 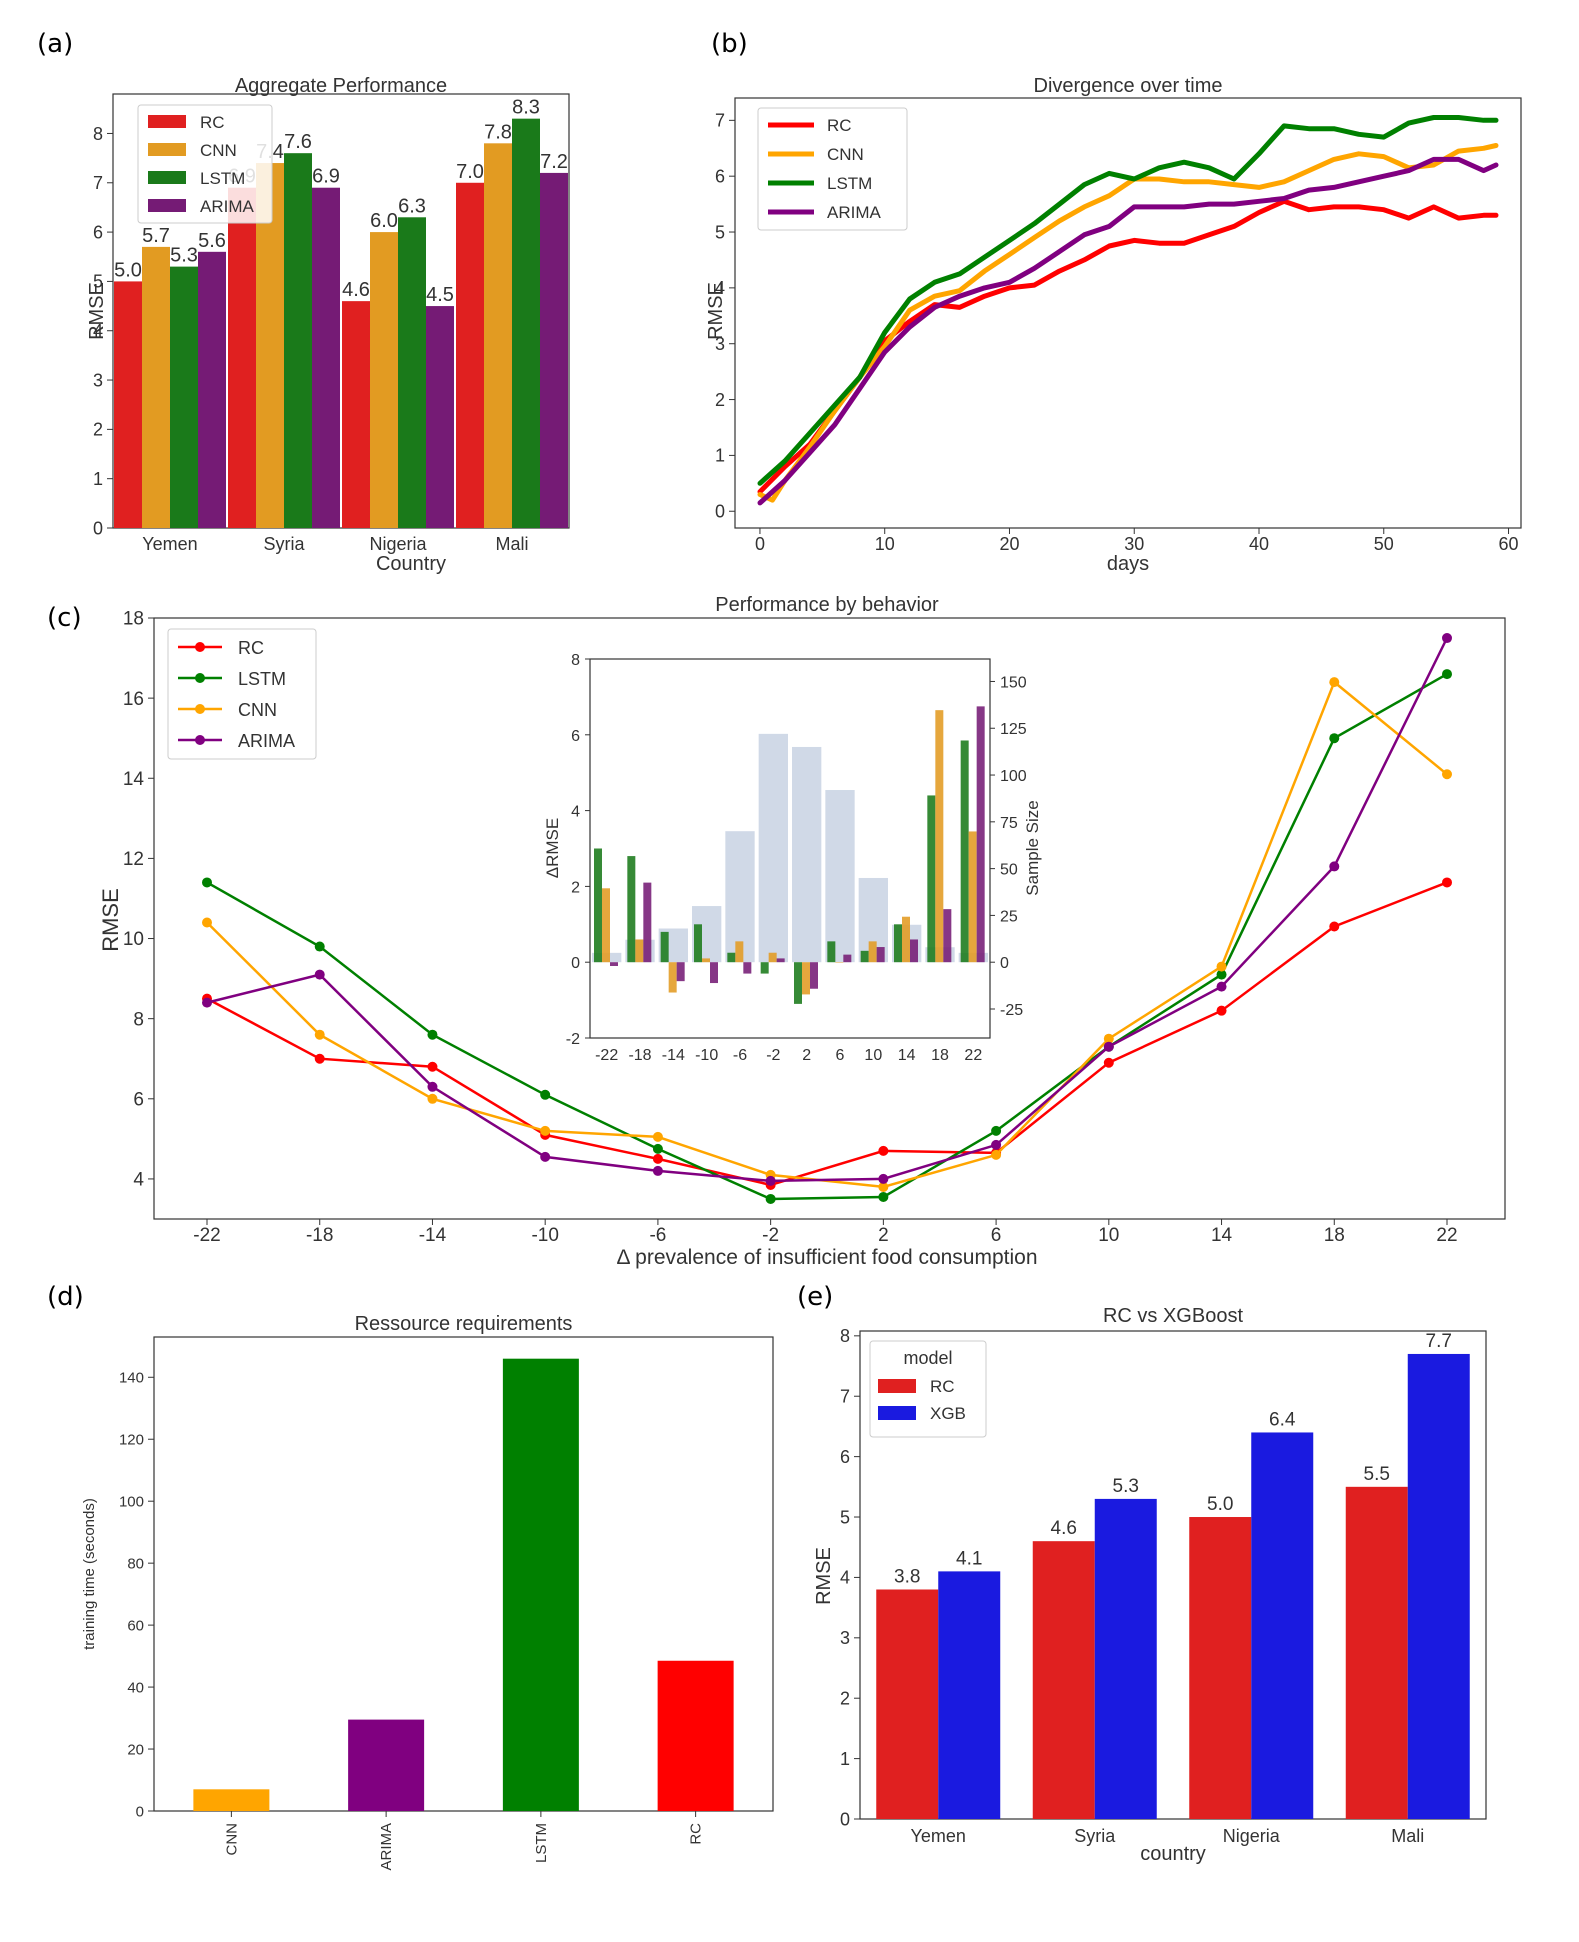 What do you see at coordinates (412, 206) in the screenshot?
I see `data-label-lstm-nigeria: 6.3` at bounding box center [412, 206].